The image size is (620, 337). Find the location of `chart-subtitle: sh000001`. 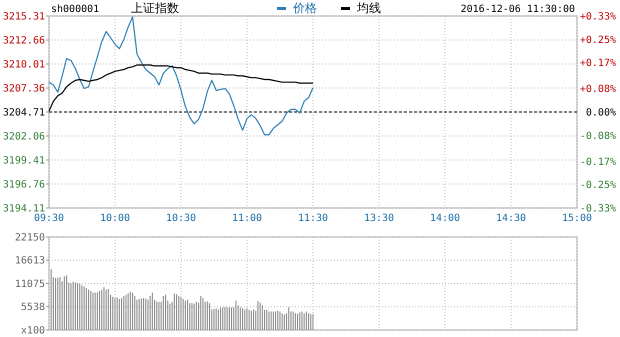

chart-subtitle: sh000001 is located at coordinates (75, 9).